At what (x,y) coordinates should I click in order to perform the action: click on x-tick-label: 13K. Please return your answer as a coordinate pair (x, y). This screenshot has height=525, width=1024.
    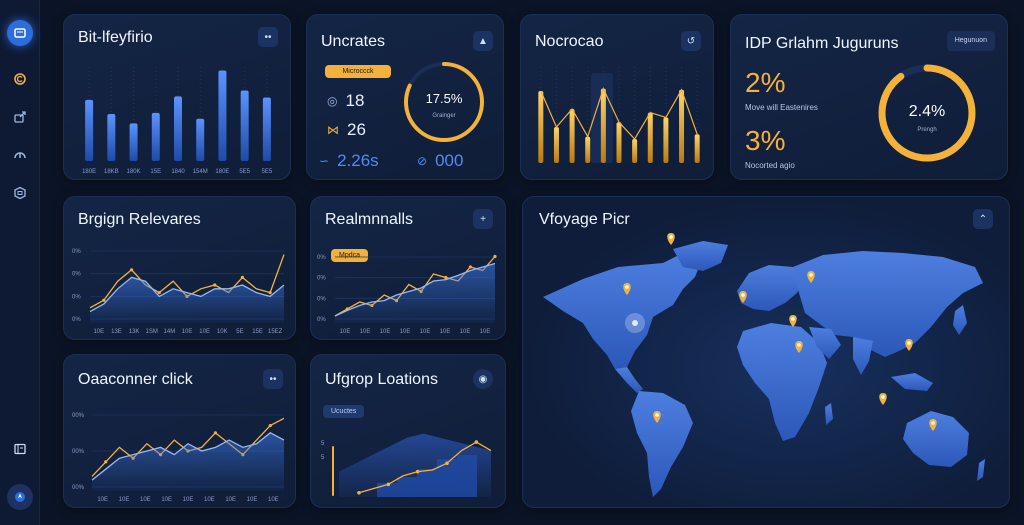
    Looking at the image, I should click on (134, 332).